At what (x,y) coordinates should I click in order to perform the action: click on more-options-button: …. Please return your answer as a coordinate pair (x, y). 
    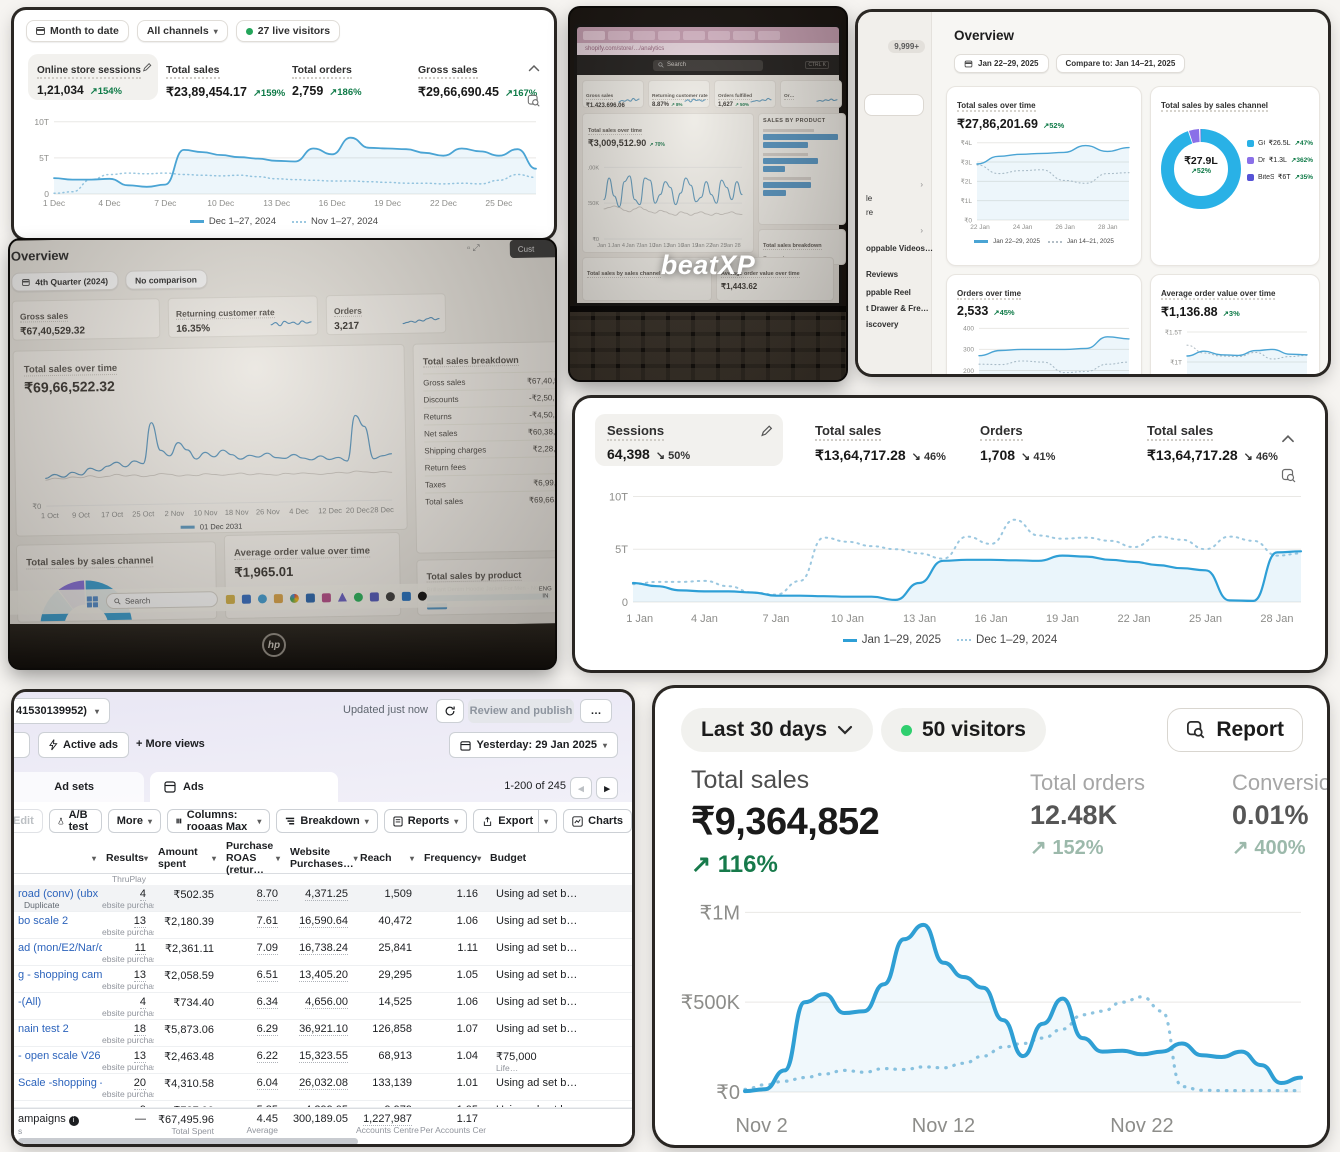
    Looking at the image, I should click on (596, 711).